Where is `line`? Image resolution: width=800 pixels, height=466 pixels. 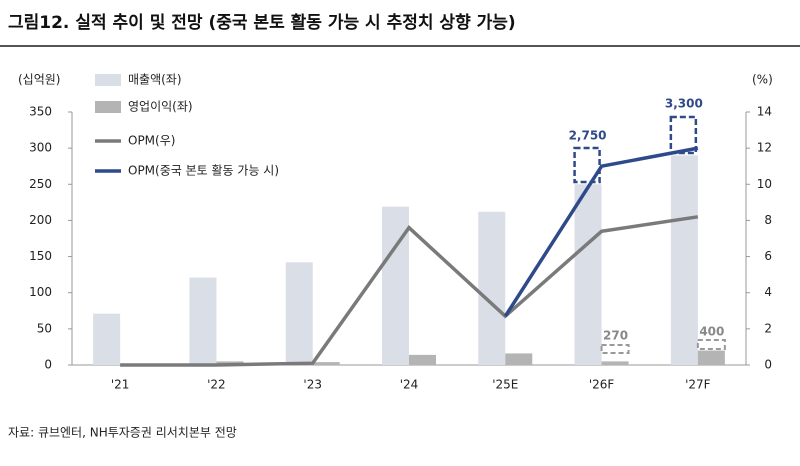 line is located at coordinates (601, 232).